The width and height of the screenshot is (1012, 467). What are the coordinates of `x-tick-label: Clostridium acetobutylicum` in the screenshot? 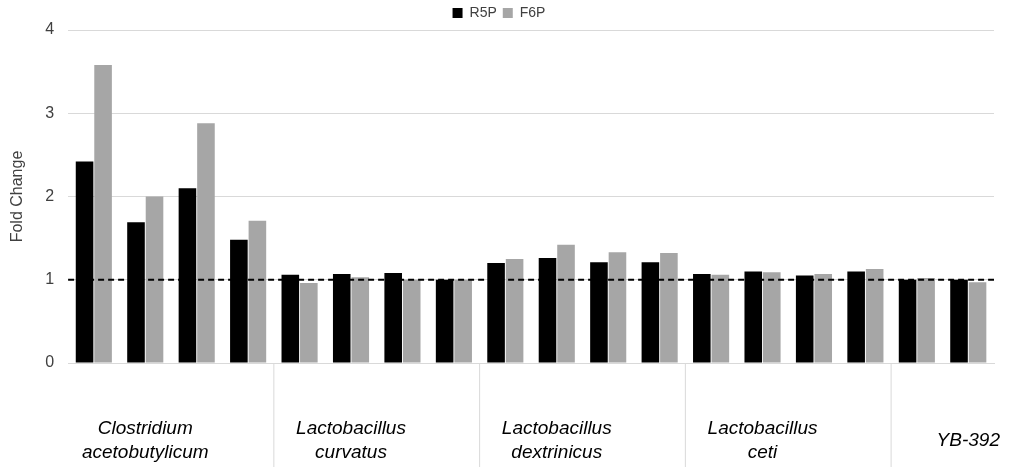 It's located at (145, 440).